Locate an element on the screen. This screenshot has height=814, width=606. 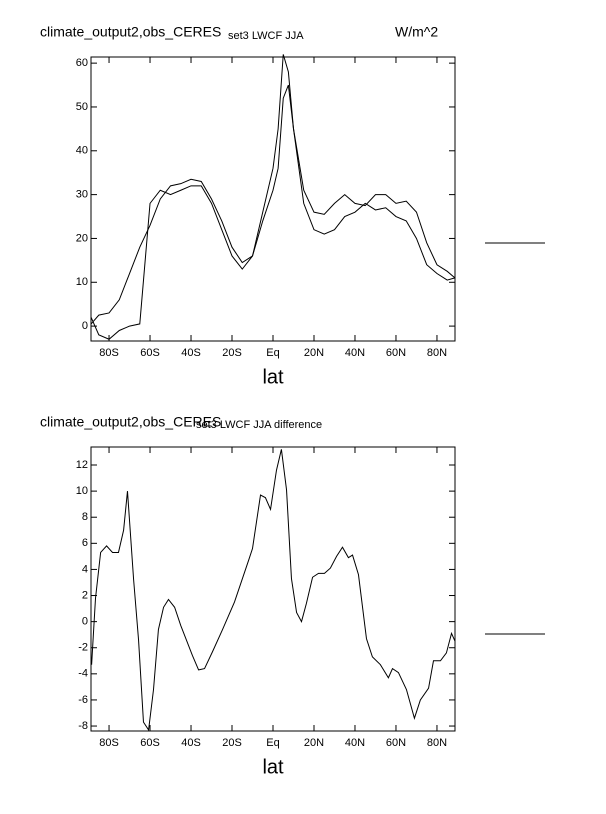
y-tick-label: 6 is located at coordinates (85, 543).